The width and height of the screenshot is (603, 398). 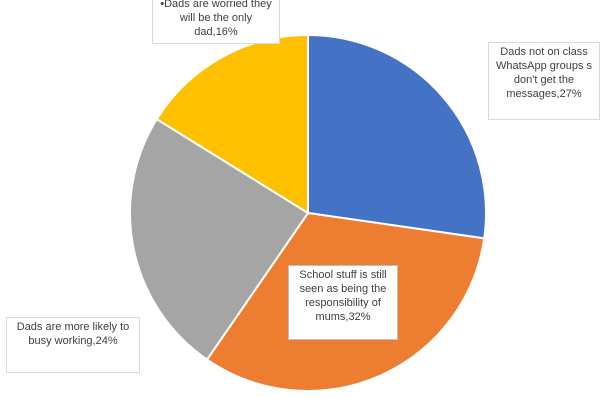 I want to click on data-label-busy-working: Dads are more likely to busy working,24%, so click(x=73, y=345).